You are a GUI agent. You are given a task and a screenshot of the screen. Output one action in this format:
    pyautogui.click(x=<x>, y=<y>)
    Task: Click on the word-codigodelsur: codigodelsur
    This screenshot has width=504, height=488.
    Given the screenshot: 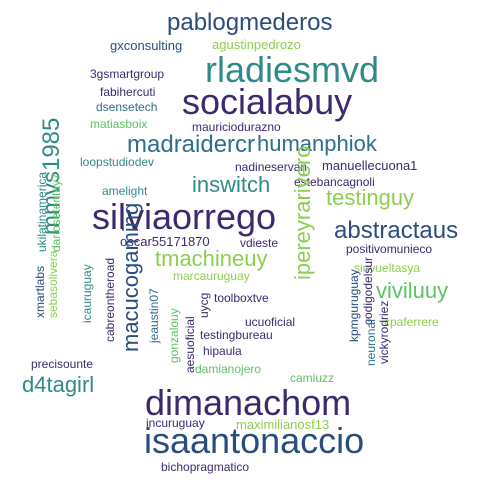 What is the action you would take?
    pyautogui.click(x=368, y=290)
    